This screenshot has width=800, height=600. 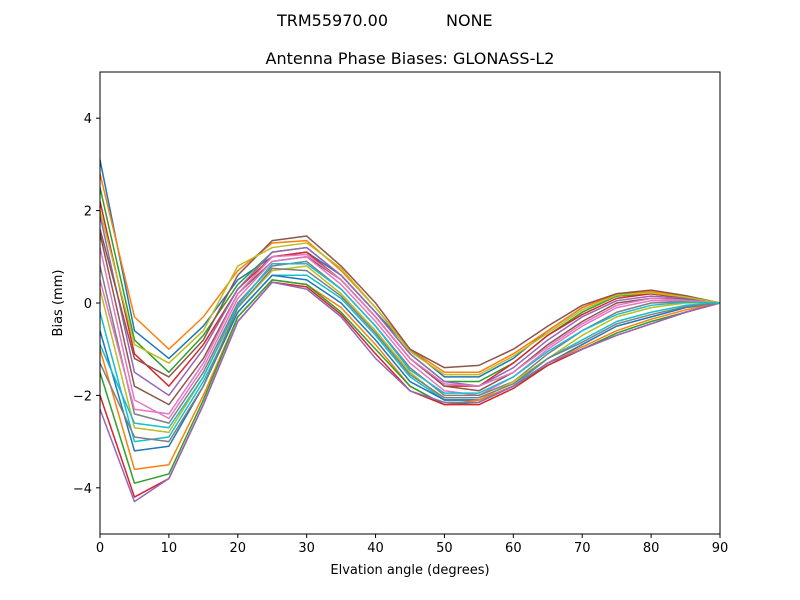 I want to click on suptitle-left: TRM55970.00, so click(x=332, y=20).